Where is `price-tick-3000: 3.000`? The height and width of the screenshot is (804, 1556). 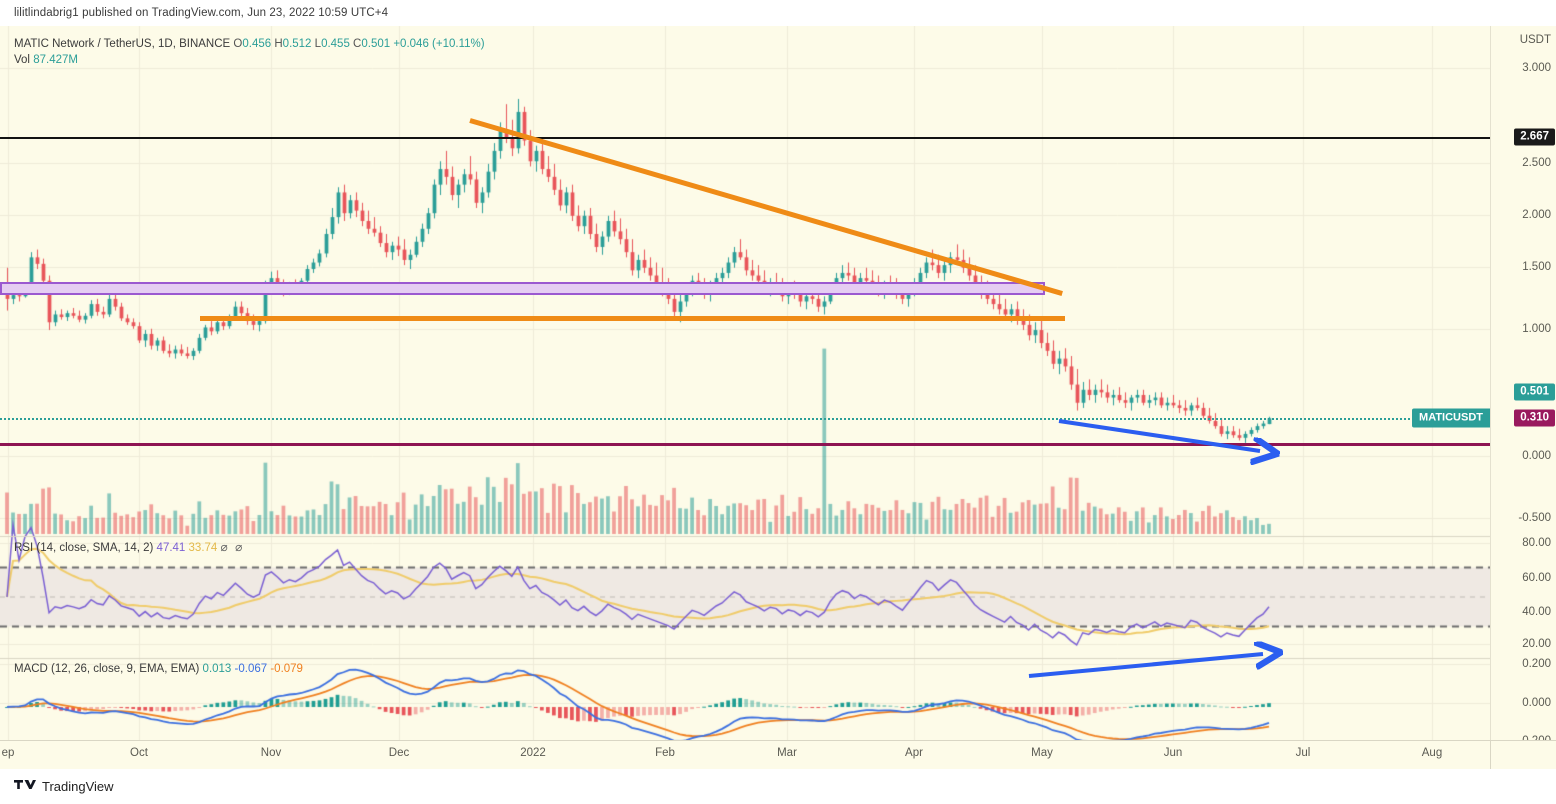
price-tick-3000: 3.000 is located at coordinates (1536, 68).